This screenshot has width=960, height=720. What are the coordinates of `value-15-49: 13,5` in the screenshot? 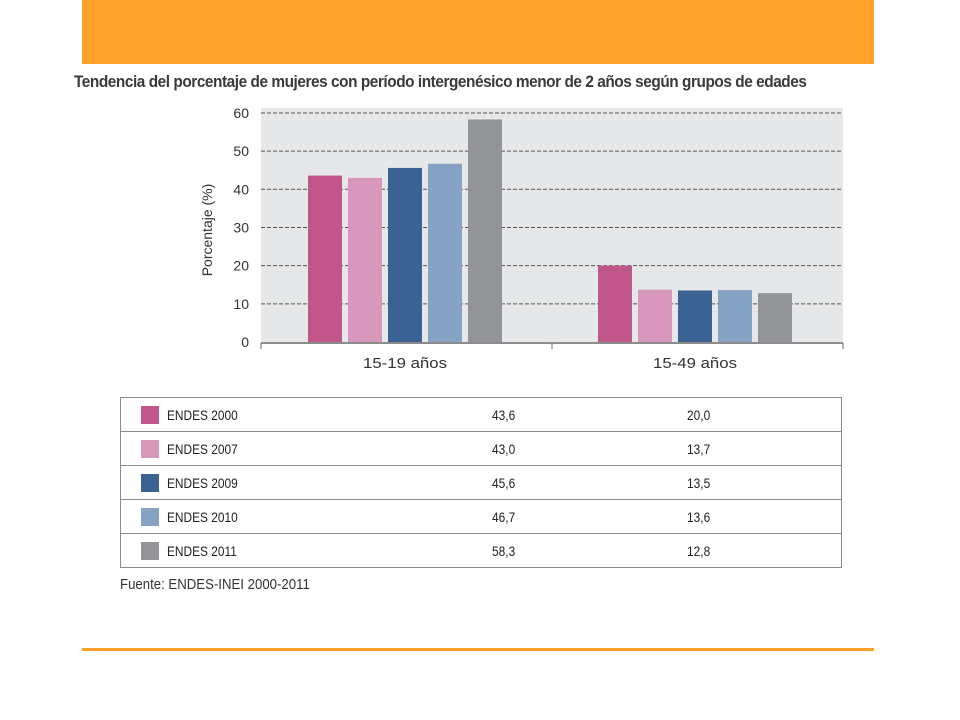 It's located at (699, 482).